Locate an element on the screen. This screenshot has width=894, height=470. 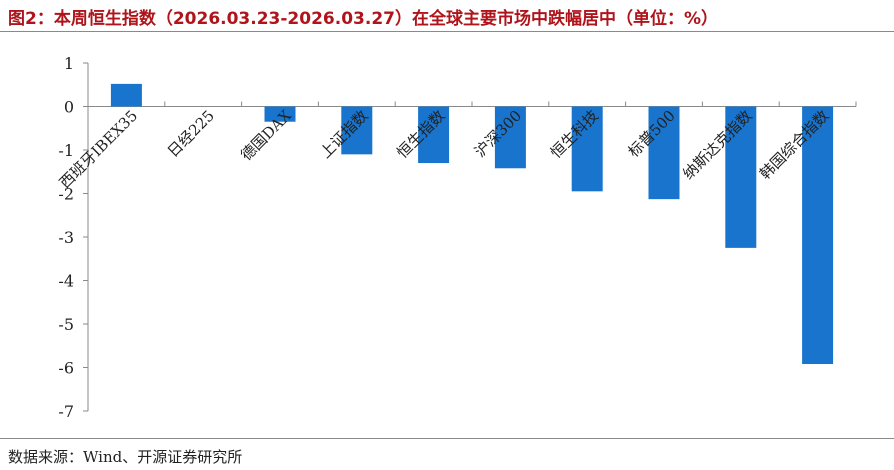
title-divider is located at coordinates (447, 31).